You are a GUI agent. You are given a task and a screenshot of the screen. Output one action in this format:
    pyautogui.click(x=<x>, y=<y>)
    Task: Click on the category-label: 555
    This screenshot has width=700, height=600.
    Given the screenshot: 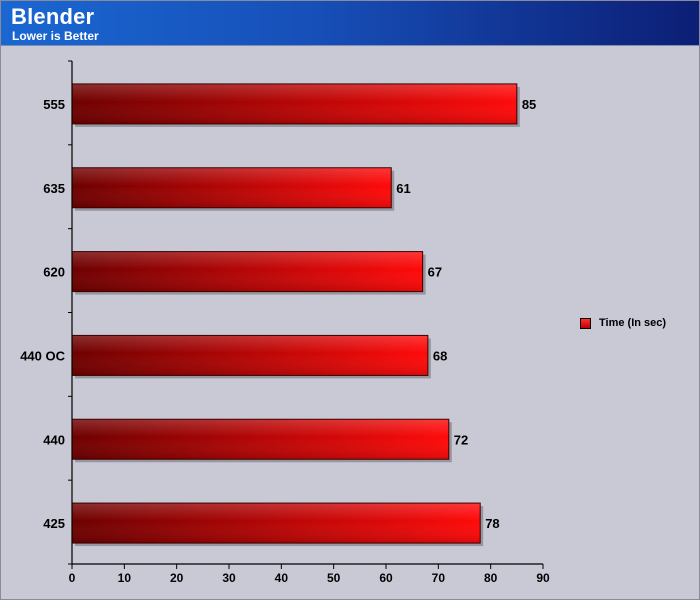 What is the action you would take?
    pyautogui.click(x=54, y=104)
    